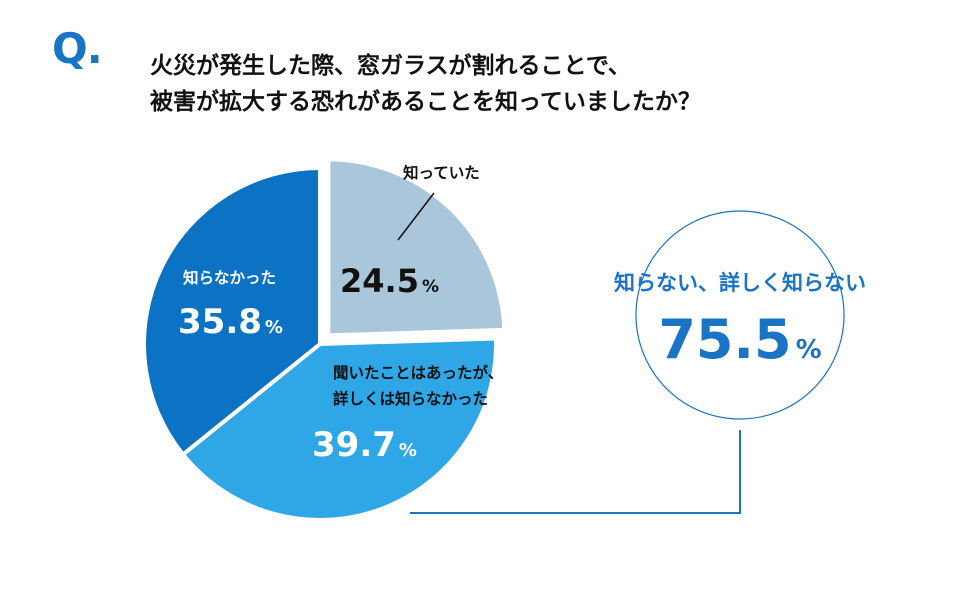 The width and height of the screenshot is (970, 600). I want to click on pie-slice-knew, so click(416, 247).